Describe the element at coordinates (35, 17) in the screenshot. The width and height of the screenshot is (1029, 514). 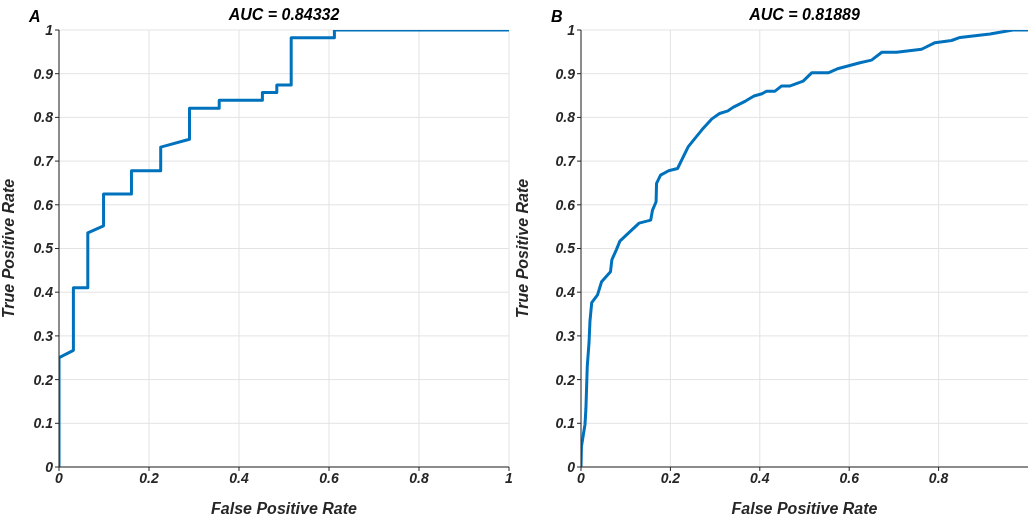
I see `text: A` at that location.